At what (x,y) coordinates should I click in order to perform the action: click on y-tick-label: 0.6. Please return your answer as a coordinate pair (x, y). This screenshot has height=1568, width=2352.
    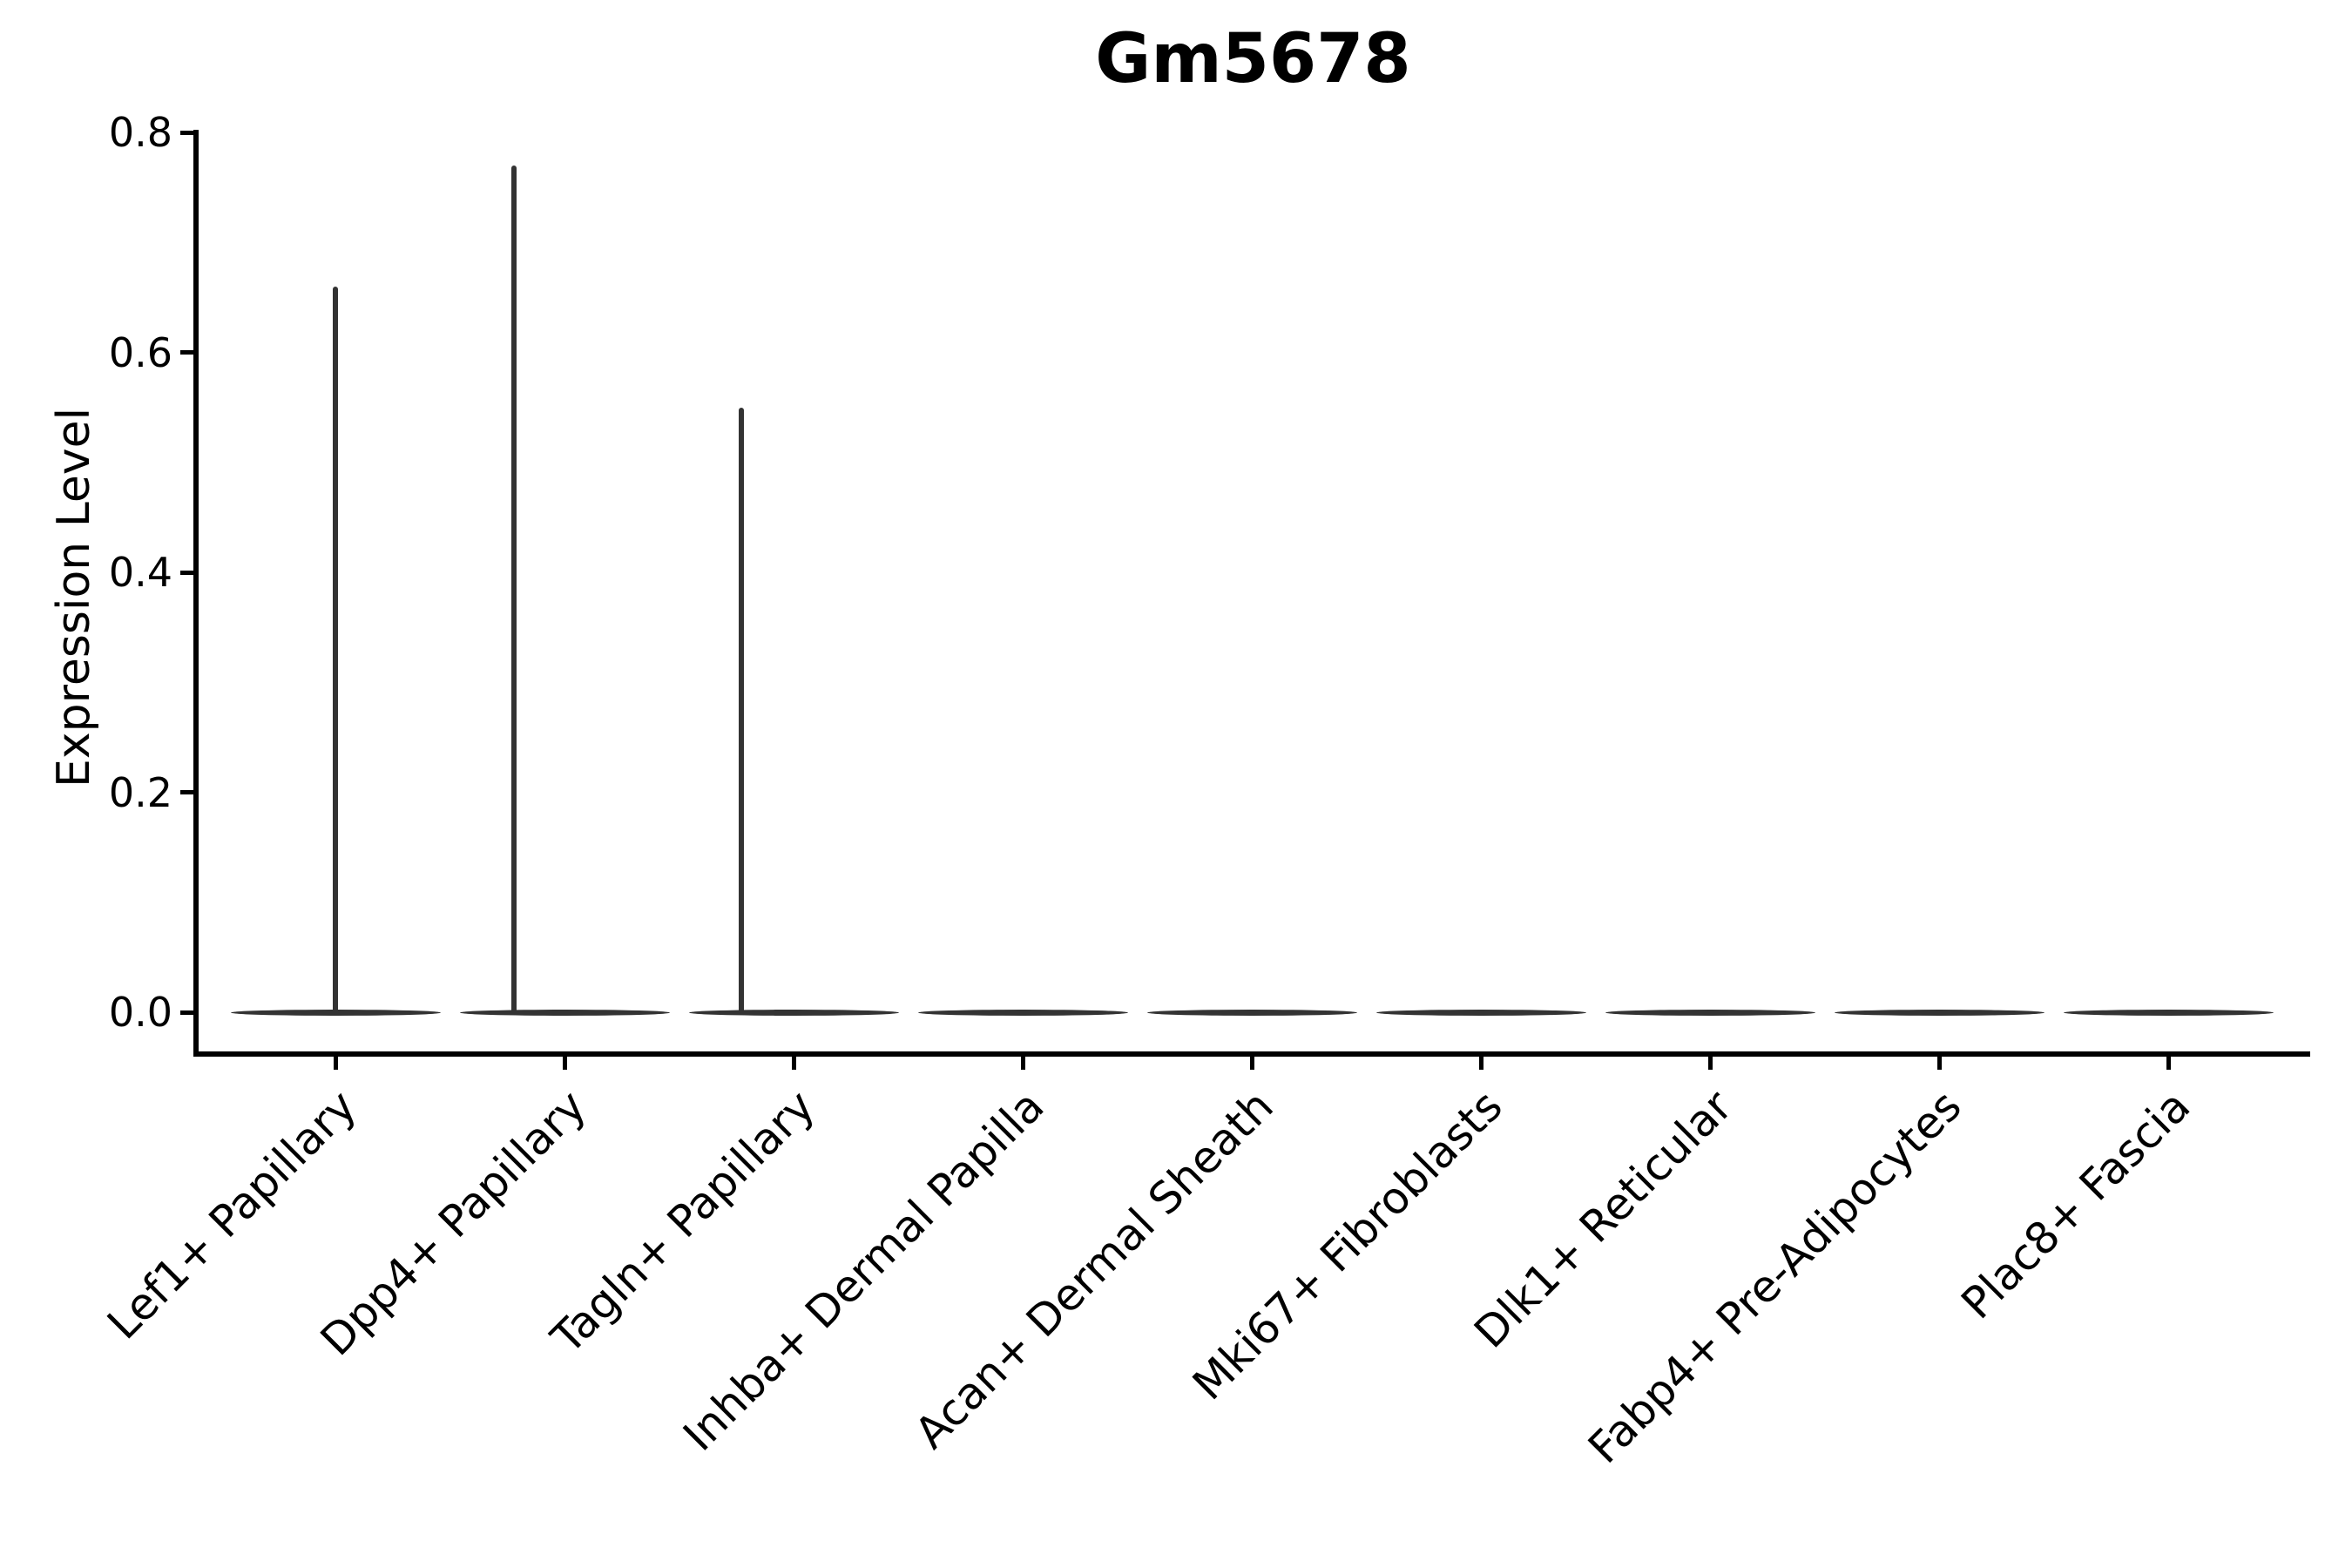
    Looking at the image, I should click on (140, 352).